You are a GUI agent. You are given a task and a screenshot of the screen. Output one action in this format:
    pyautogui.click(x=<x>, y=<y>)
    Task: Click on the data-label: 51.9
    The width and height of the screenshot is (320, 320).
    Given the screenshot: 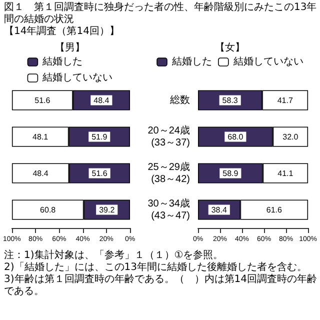 What is the action you would take?
    pyautogui.click(x=100, y=137)
    